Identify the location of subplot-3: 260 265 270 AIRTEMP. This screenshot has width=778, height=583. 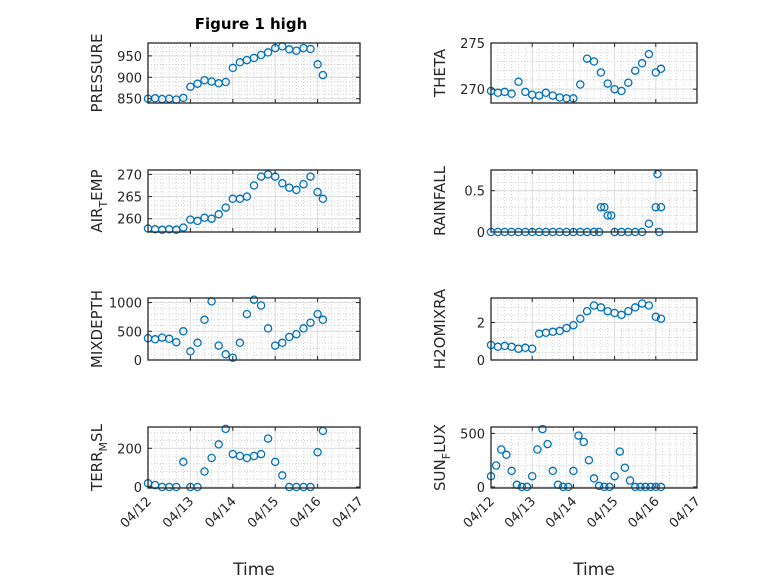
(224, 201).